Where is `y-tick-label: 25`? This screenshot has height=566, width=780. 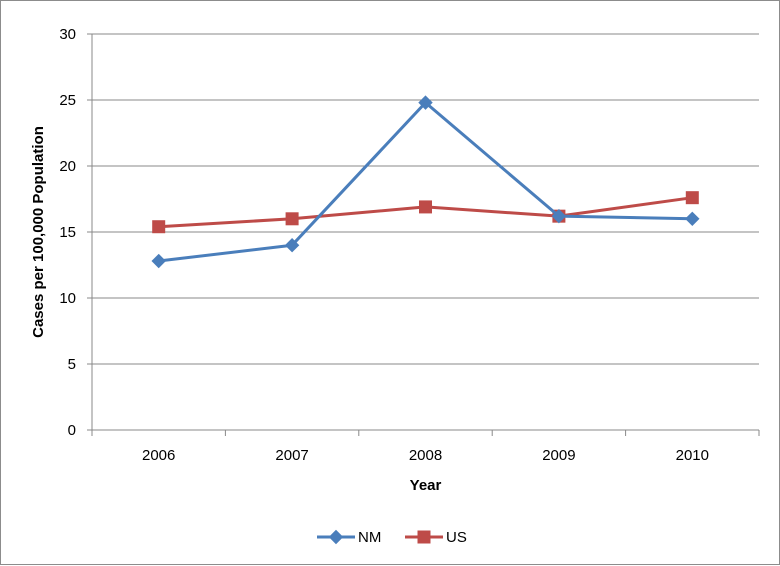 y-tick-label: 25 is located at coordinates (67, 100).